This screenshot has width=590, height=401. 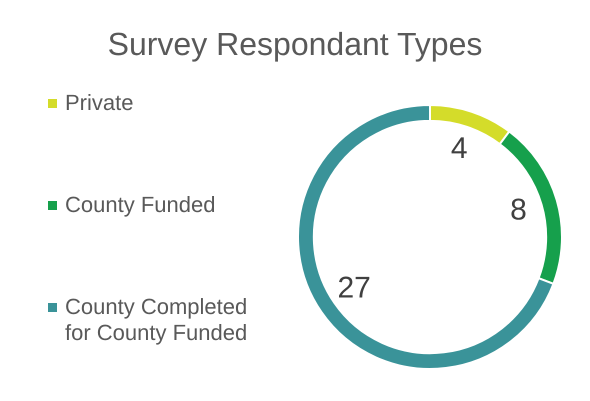 What do you see at coordinates (156, 320) in the screenshot?
I see `legend-label: County Completed for County Funded` at bounding box center [156, 320].